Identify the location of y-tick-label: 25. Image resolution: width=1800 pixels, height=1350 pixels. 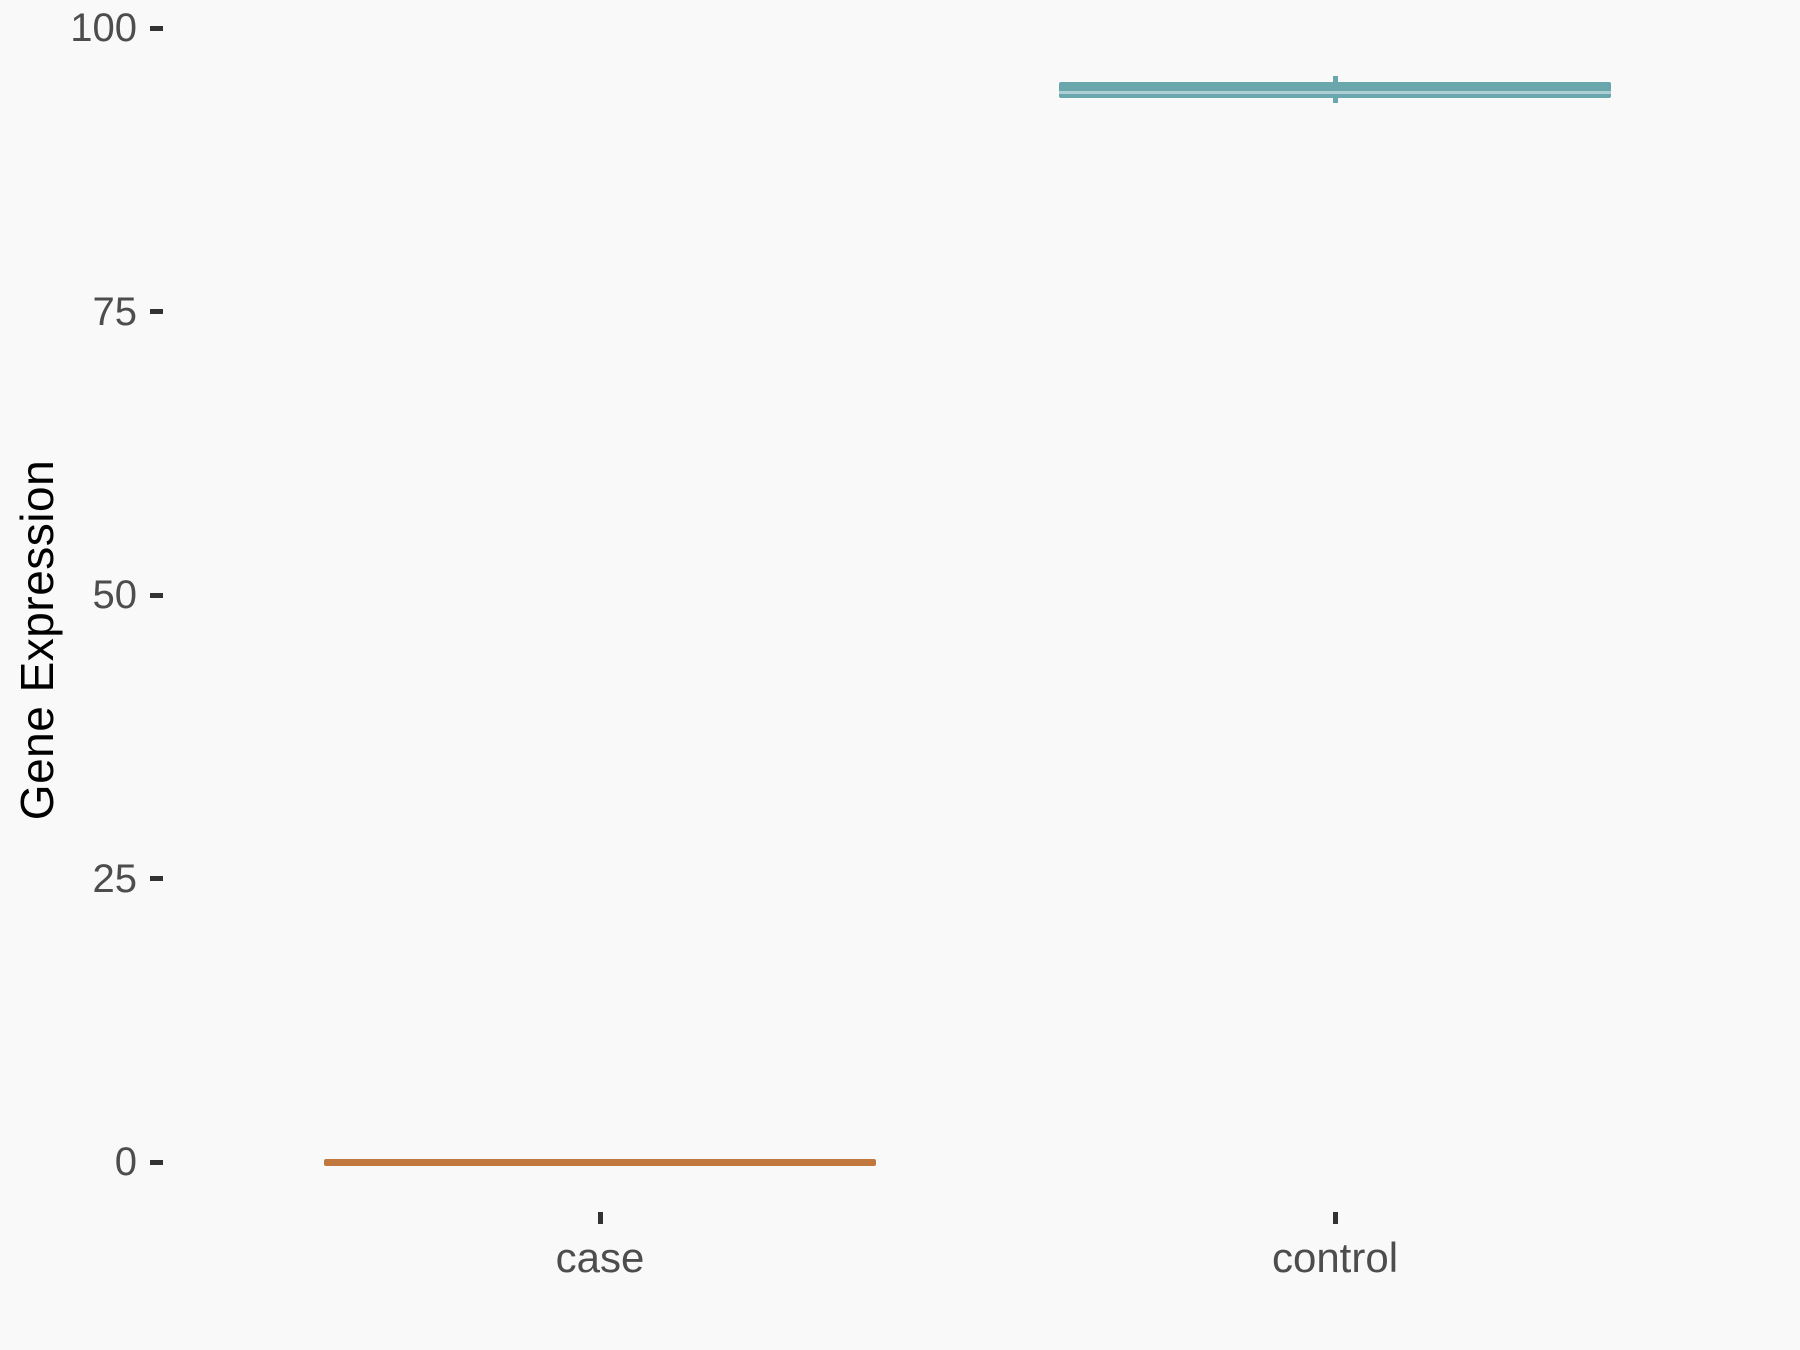
(115, 878).